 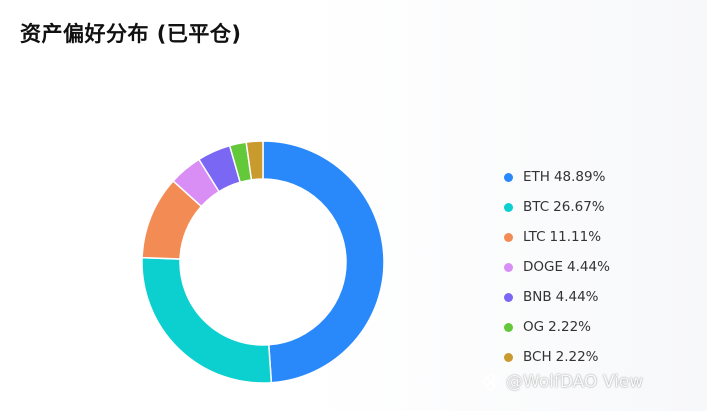 I want to click on legend-label: ETH 48.89%, so click(x=564, y=177).